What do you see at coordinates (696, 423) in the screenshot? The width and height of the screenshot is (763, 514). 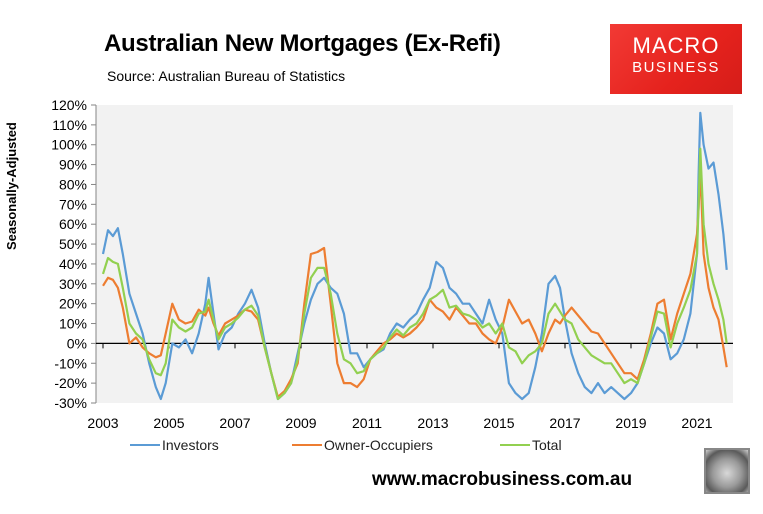 I see `x-tick-label: 2021` at bounding box center [696, 423].